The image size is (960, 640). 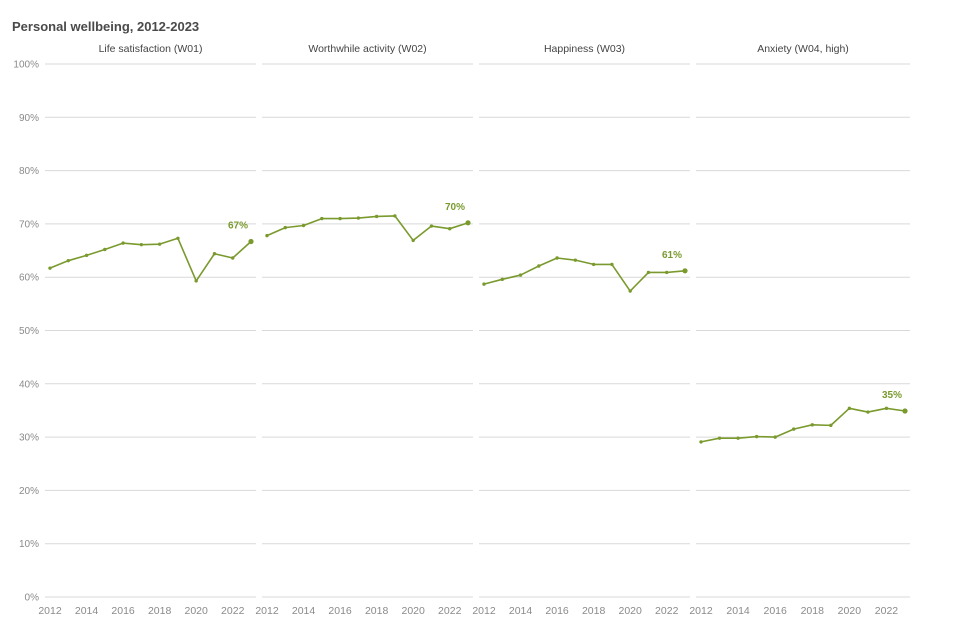 I want to click on data-label: 67%, so click(x=238, y=225).